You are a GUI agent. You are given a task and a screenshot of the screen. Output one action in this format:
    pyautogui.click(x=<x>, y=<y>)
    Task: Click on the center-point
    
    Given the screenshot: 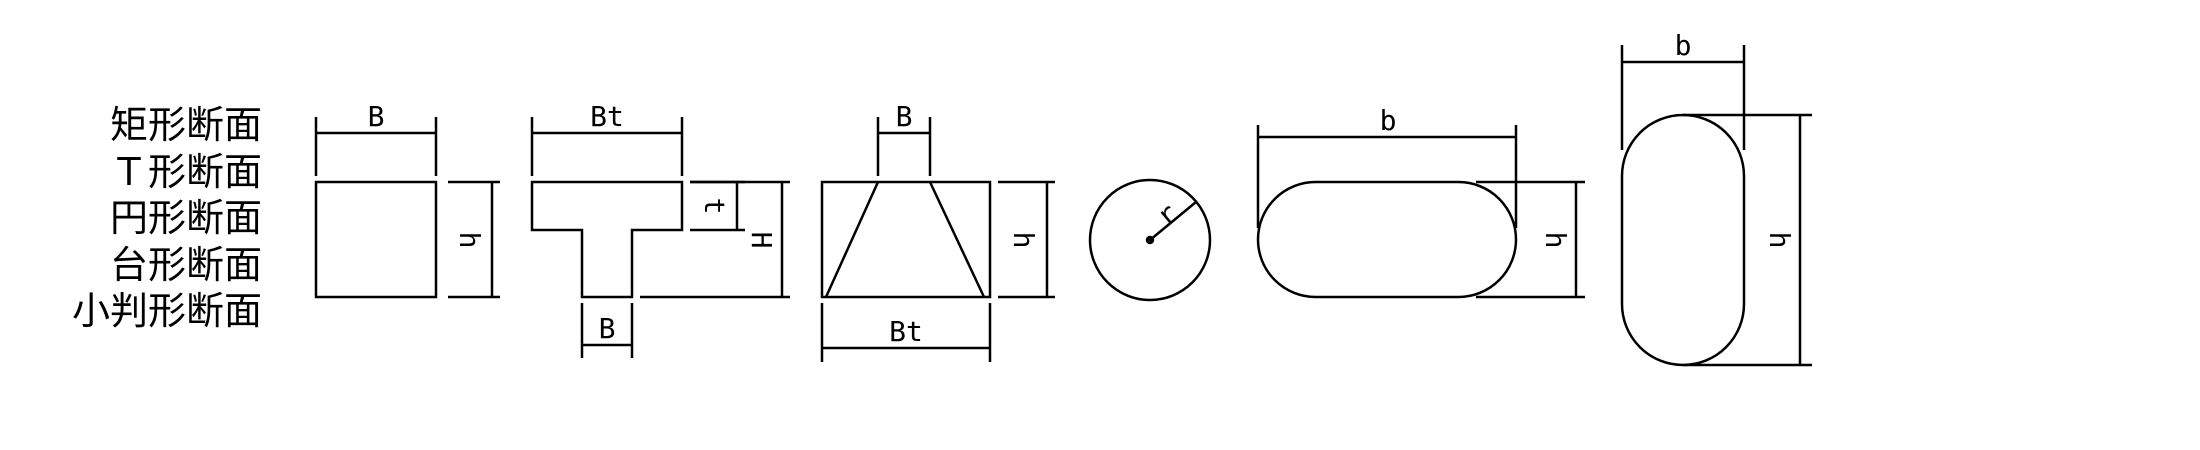 What is the action you would take?
    pyautogui.click(x=1150, y=240)
    